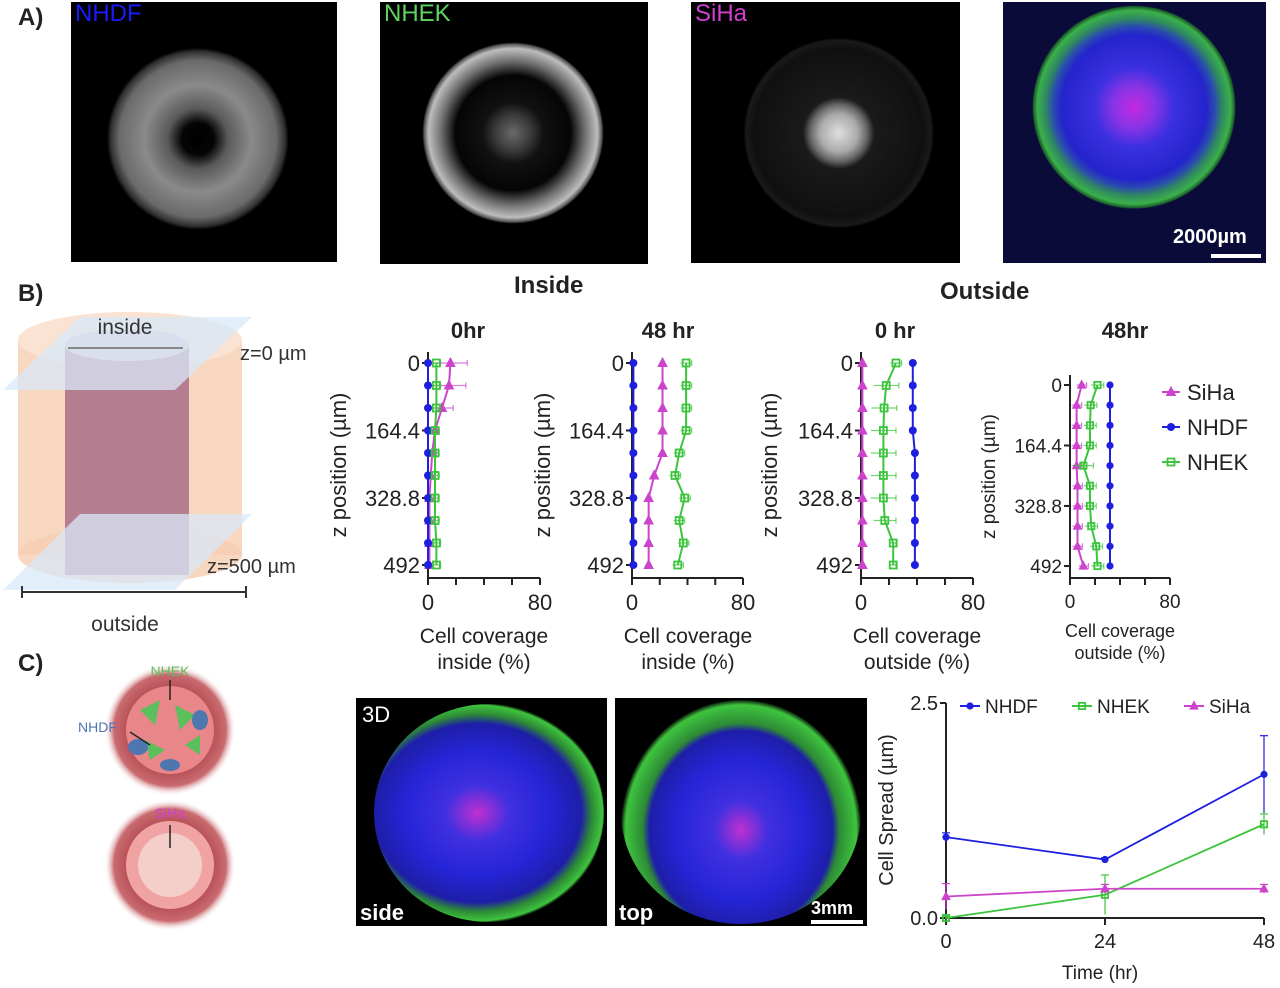  I want to click on chart-title: 48 hr, so click(668, 330).